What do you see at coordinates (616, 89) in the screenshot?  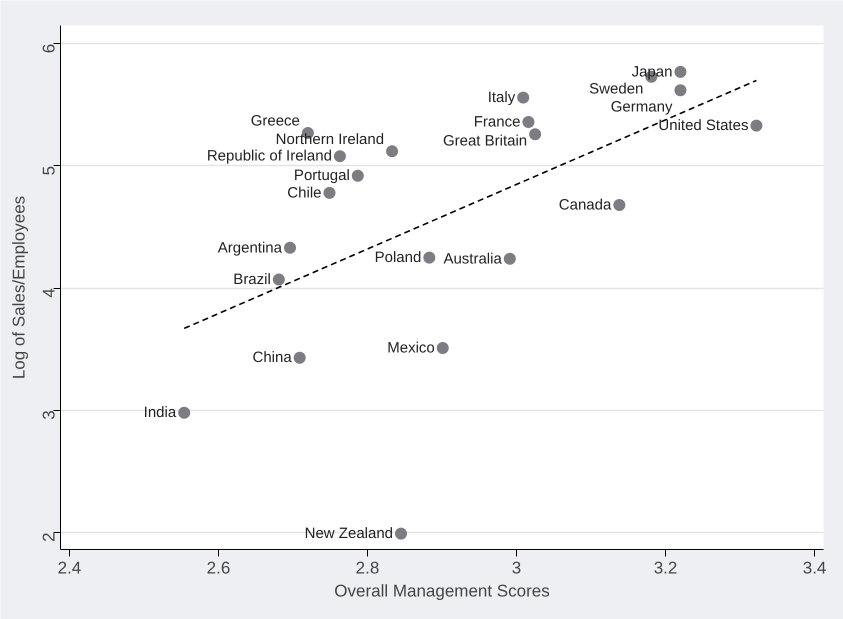 I see `annotation: Sweden` at bounding box center [616, 89].